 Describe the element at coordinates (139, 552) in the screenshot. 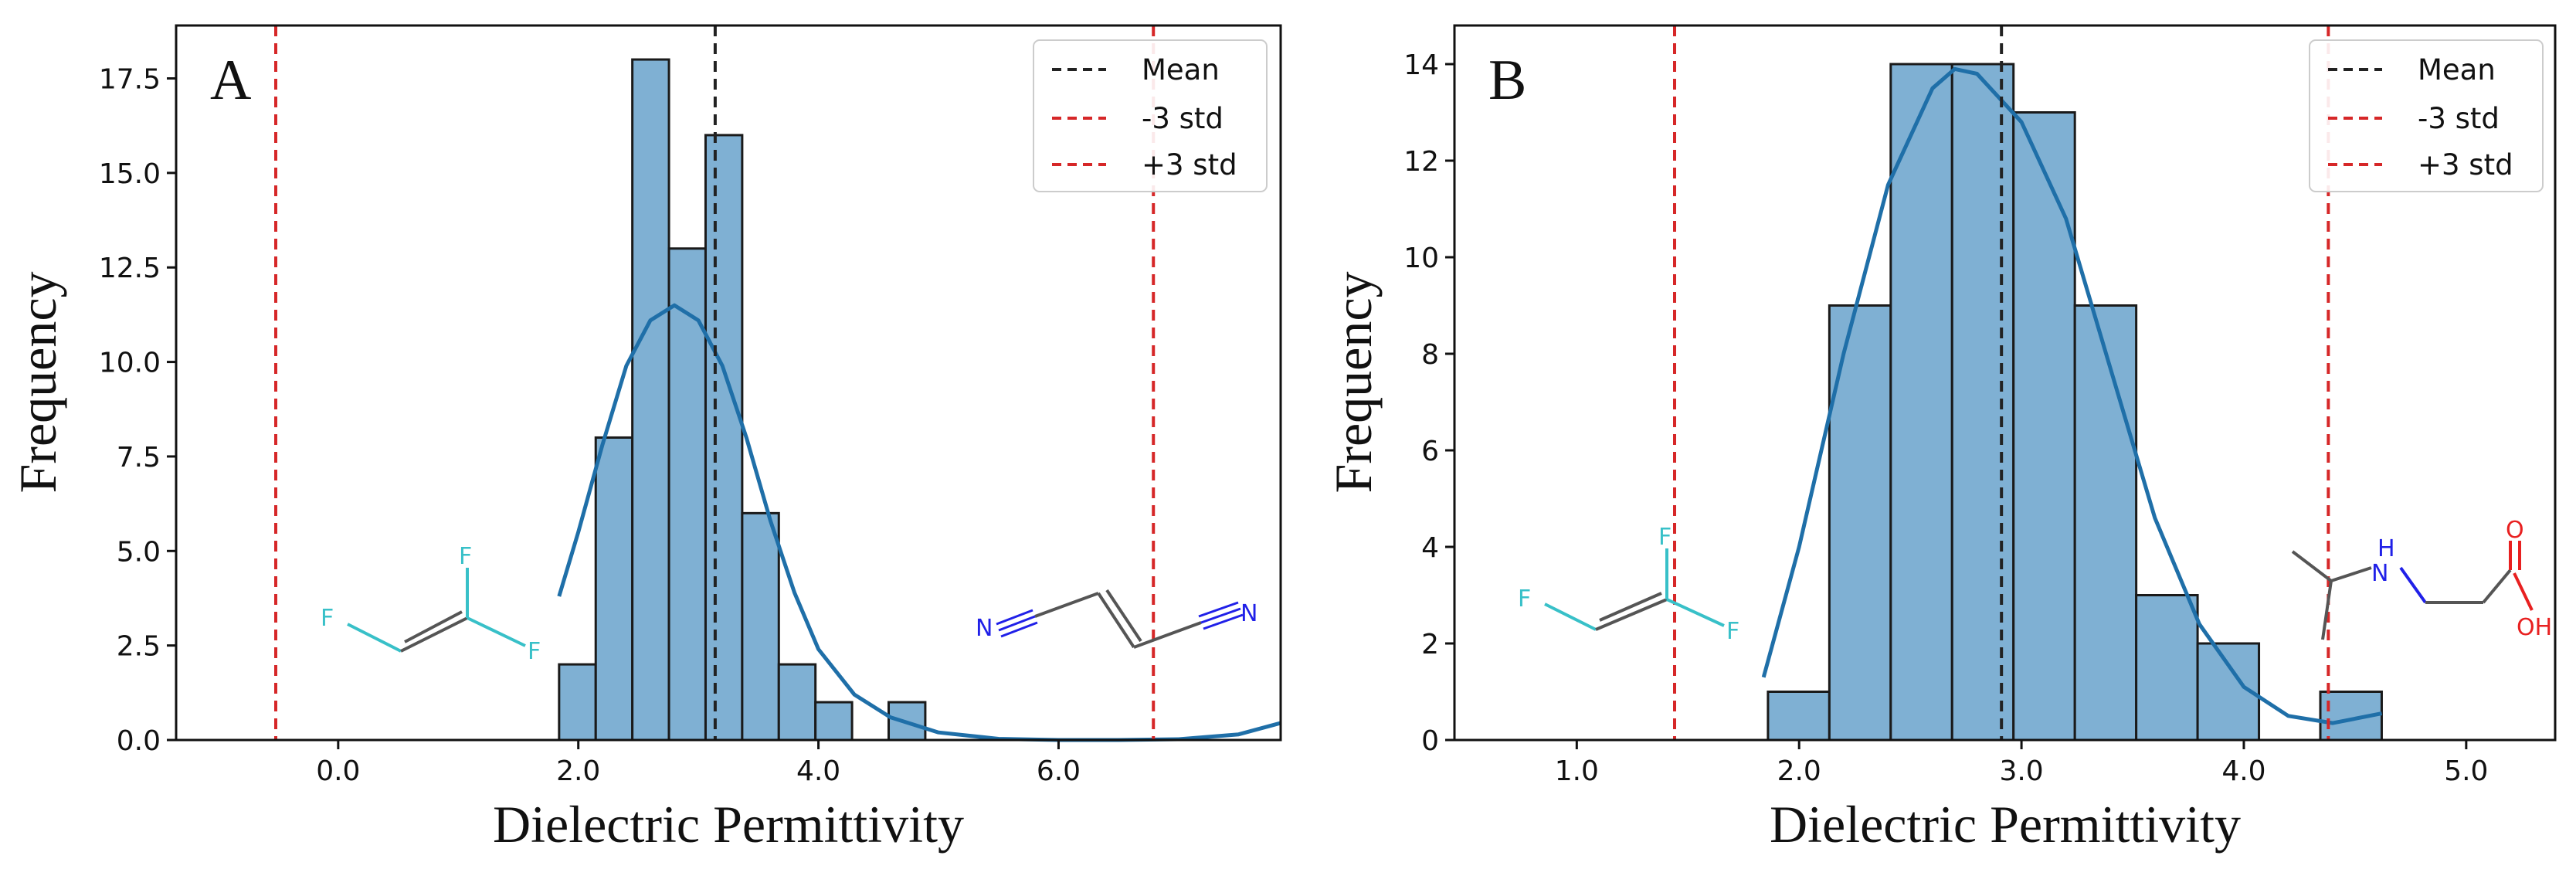

I see `y-tick-label: 5.0` at that location.